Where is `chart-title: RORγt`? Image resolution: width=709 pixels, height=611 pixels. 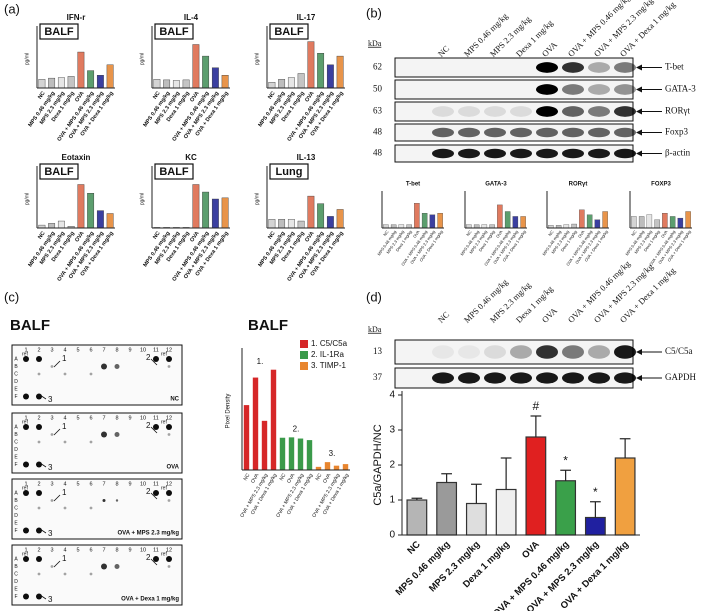
chart-title: RORγt is located at coordinates (578, 185).